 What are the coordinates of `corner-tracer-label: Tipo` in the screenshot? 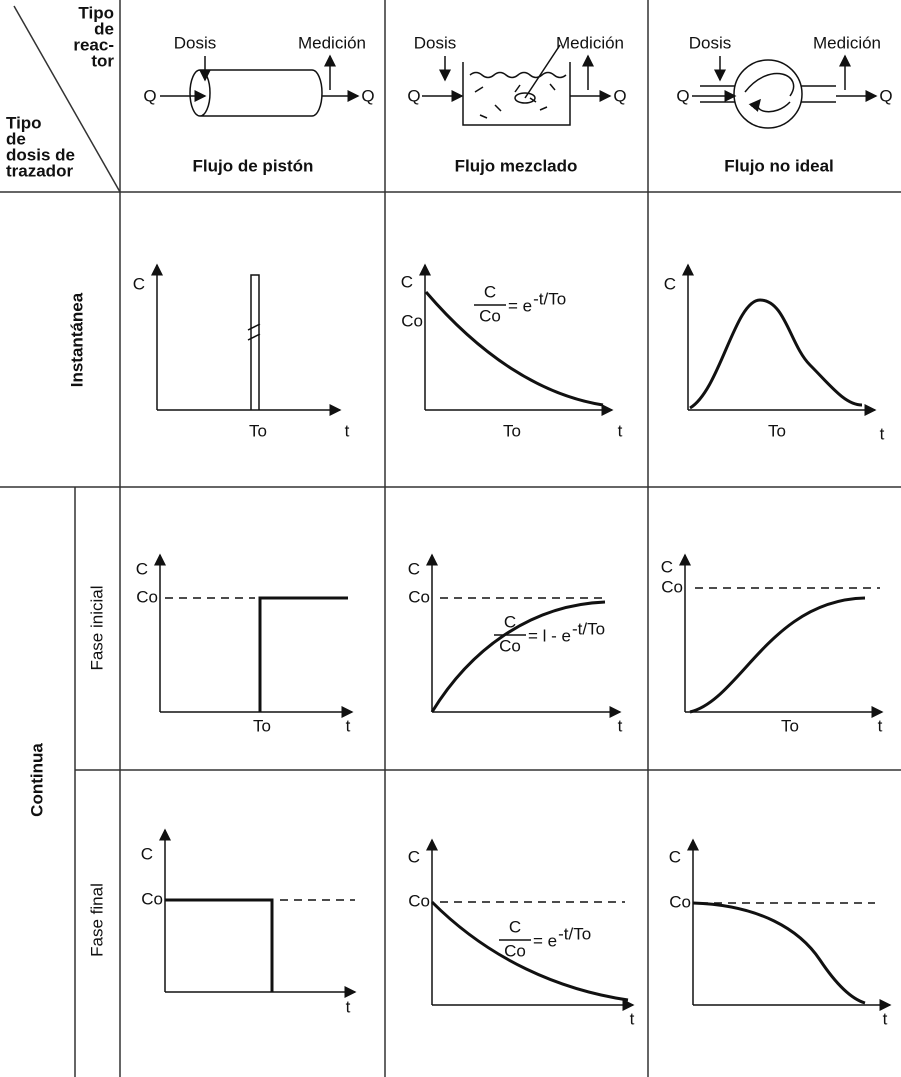 It's located at (24, 122).